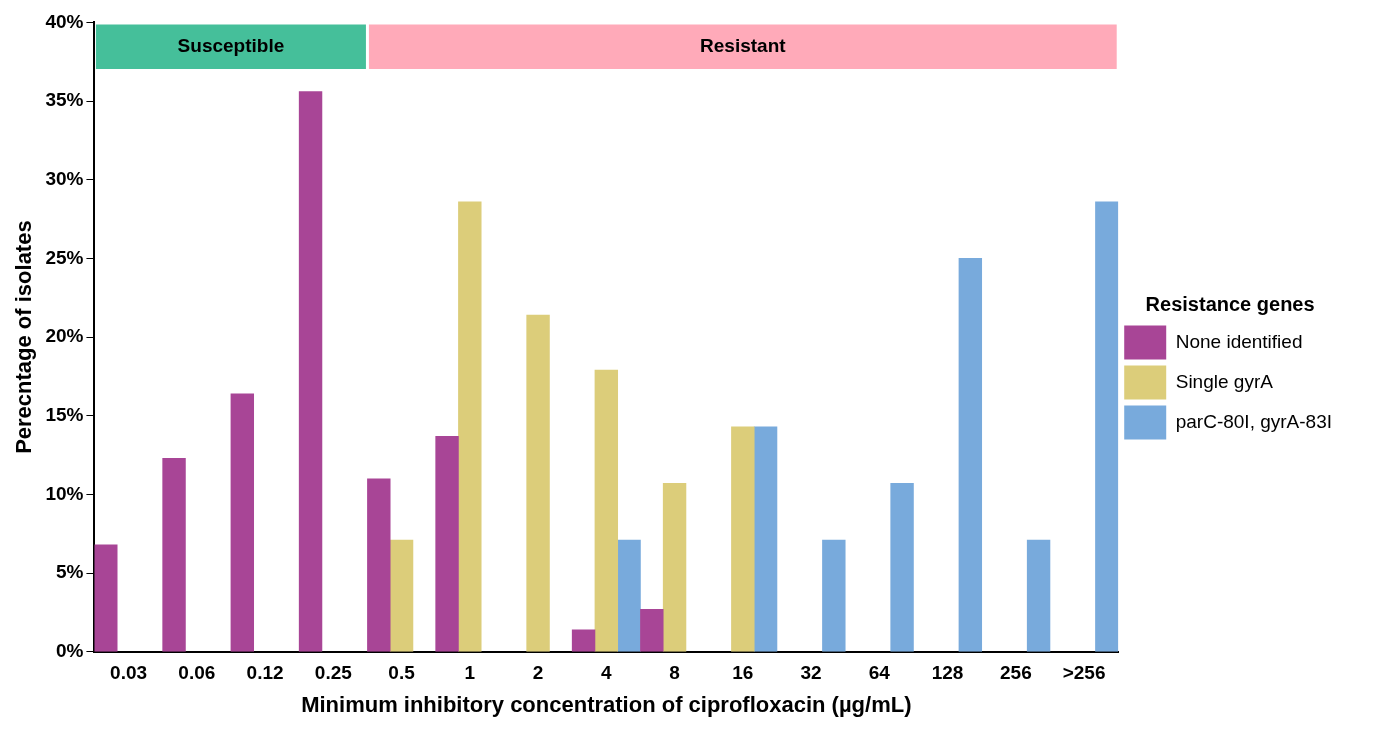  I want to click on y-tick-label: 5%, so click(69, 572).